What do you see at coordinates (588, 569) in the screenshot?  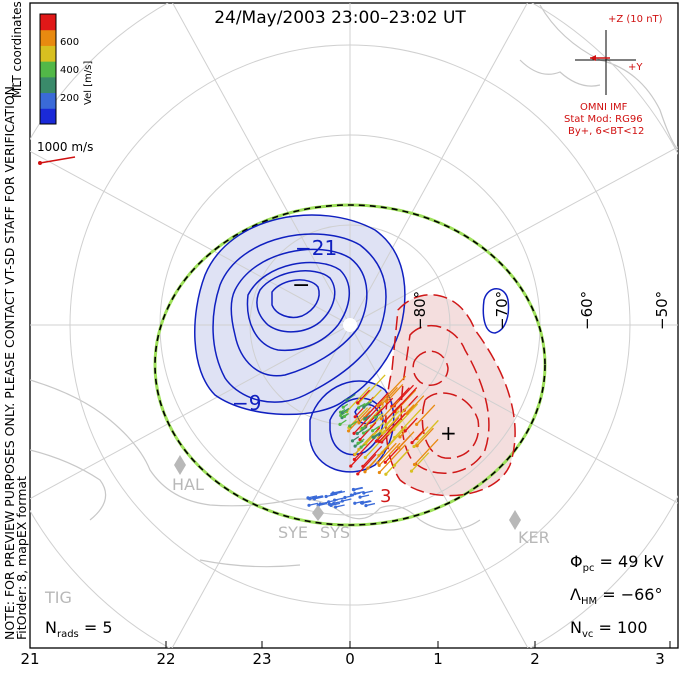 I see `stat-phi-pc-sub: pc` at bounding box center [588, 569].